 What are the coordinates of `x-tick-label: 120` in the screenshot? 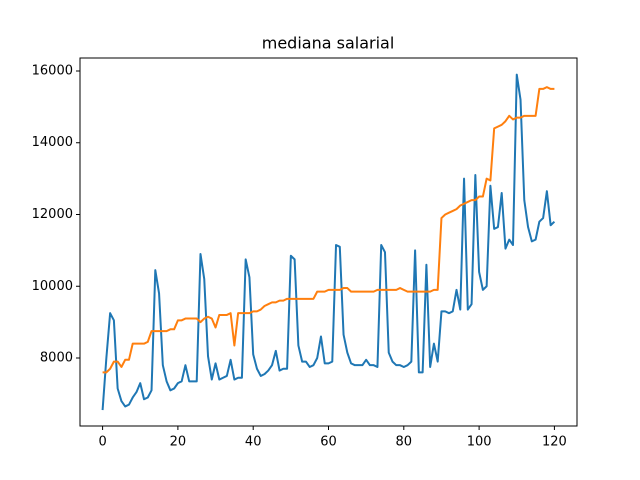 It's located at (554, 442).